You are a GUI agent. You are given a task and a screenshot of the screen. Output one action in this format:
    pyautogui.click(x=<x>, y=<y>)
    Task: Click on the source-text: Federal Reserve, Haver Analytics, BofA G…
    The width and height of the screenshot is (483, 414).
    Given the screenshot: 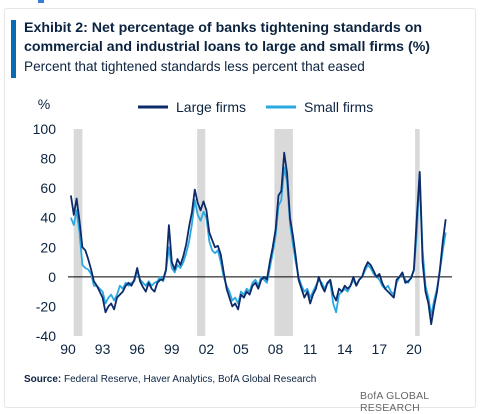 What is the action you would take?
    pyautogui.click(x=190, y=379)
    